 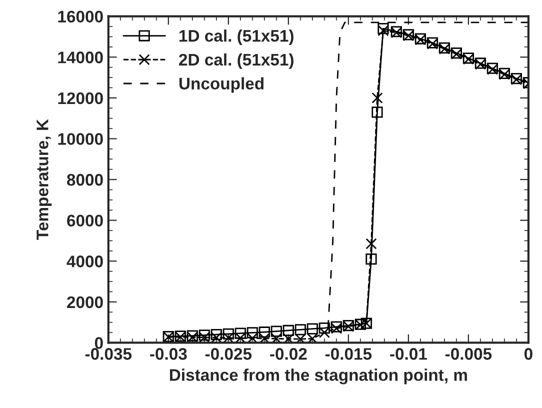 What do you see at coordinates (108, 354) in the screenshot?
I see `x-tick-label: -0.035` at bounding box center [108, 354].